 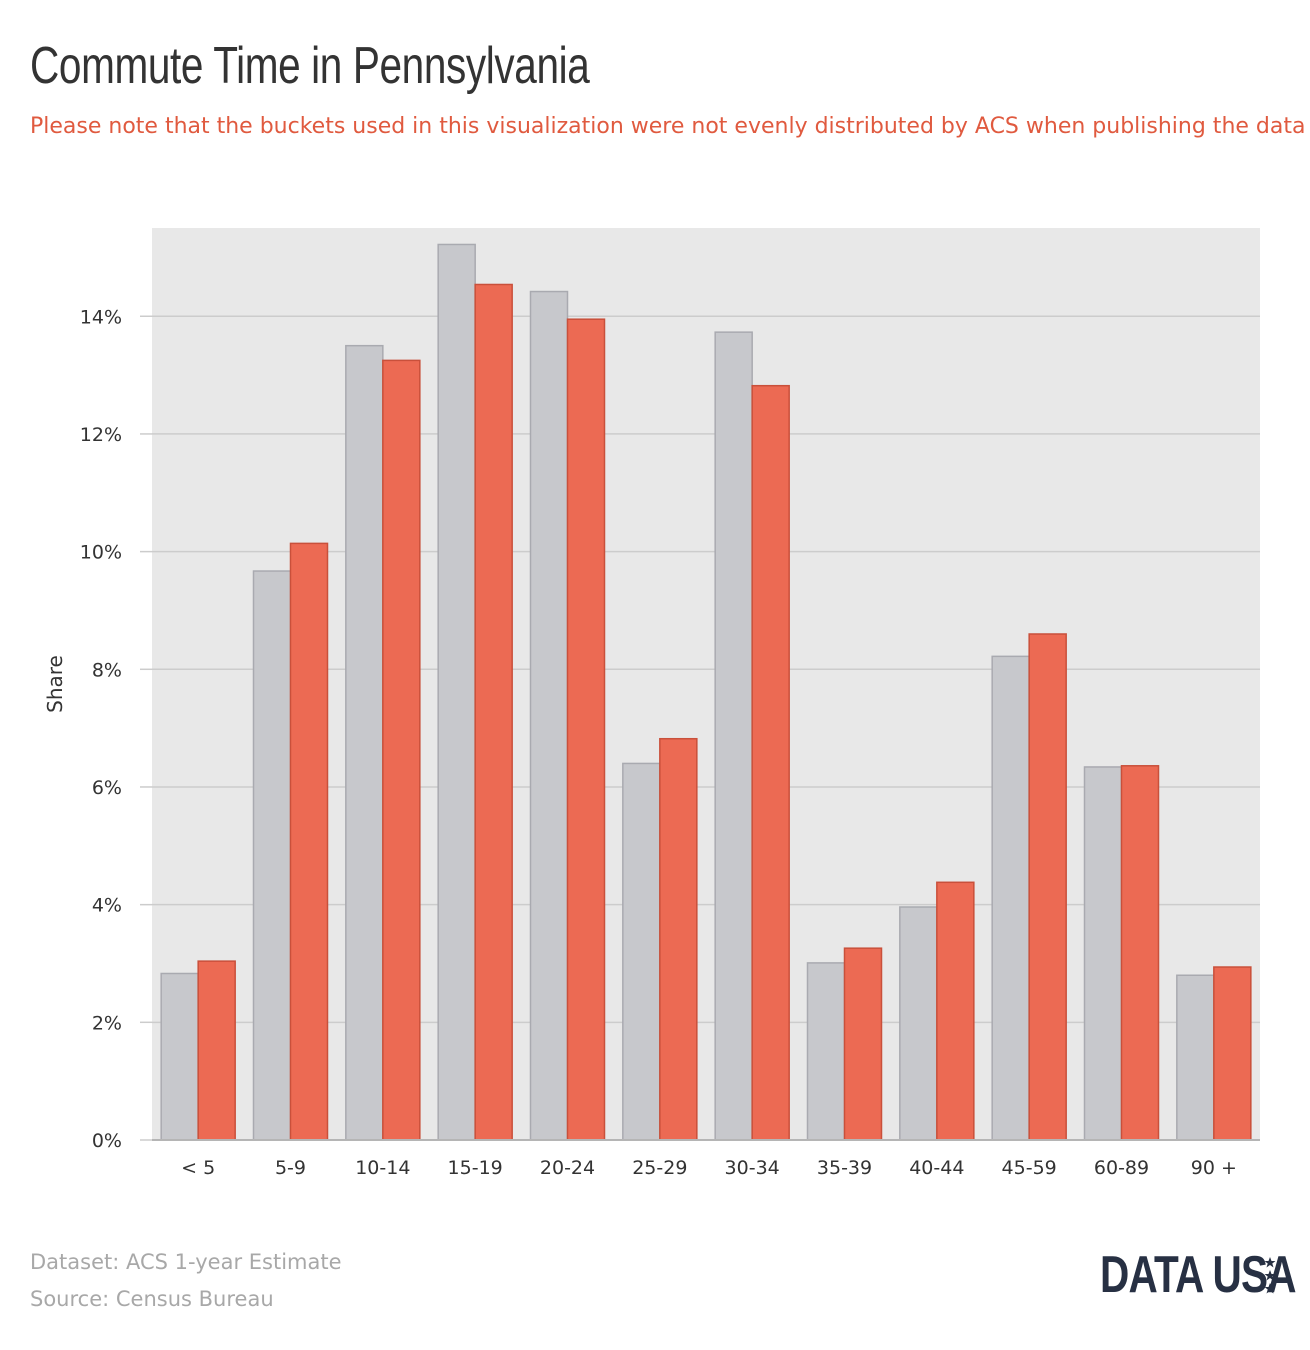 I want to click on x-tick-label: 40-44, so click(x=936, y=1168).